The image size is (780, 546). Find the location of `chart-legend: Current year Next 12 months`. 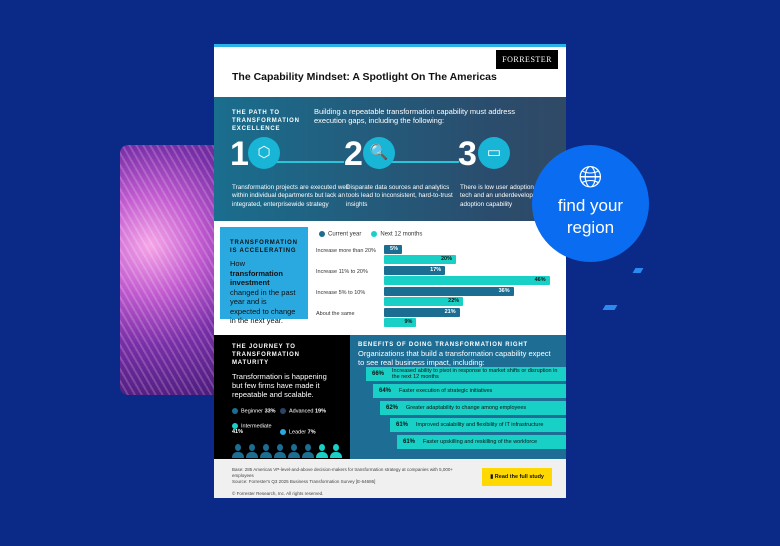

chart-legend: Current year Next 12 months is located at coordinates (369, 234).